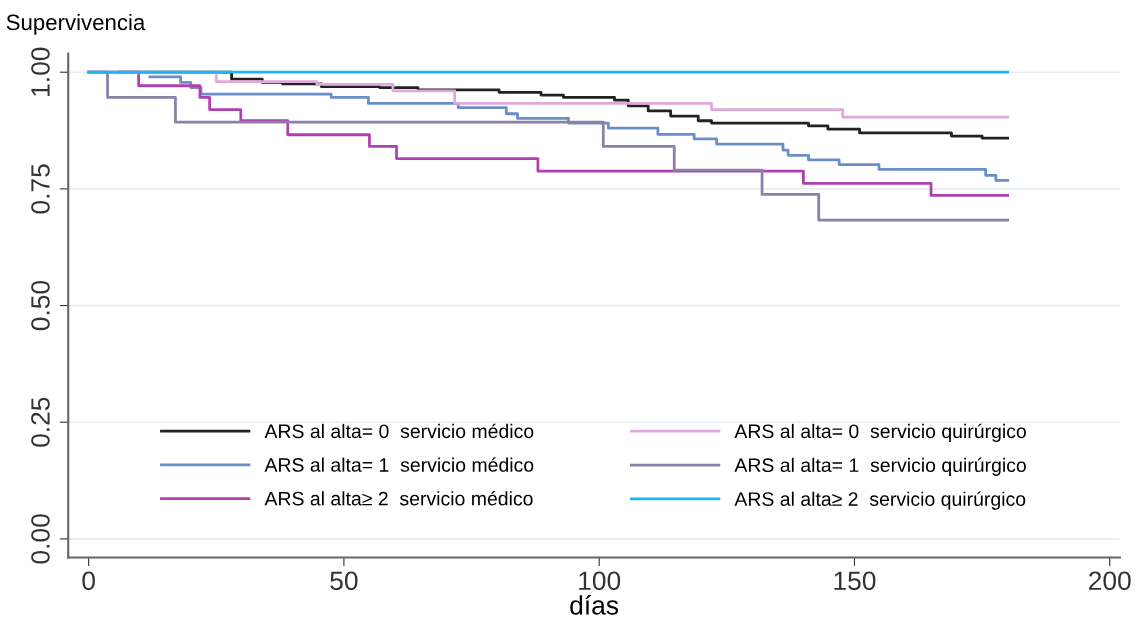  I want to click on y-tick-label: 0.50, so click(40, 305).